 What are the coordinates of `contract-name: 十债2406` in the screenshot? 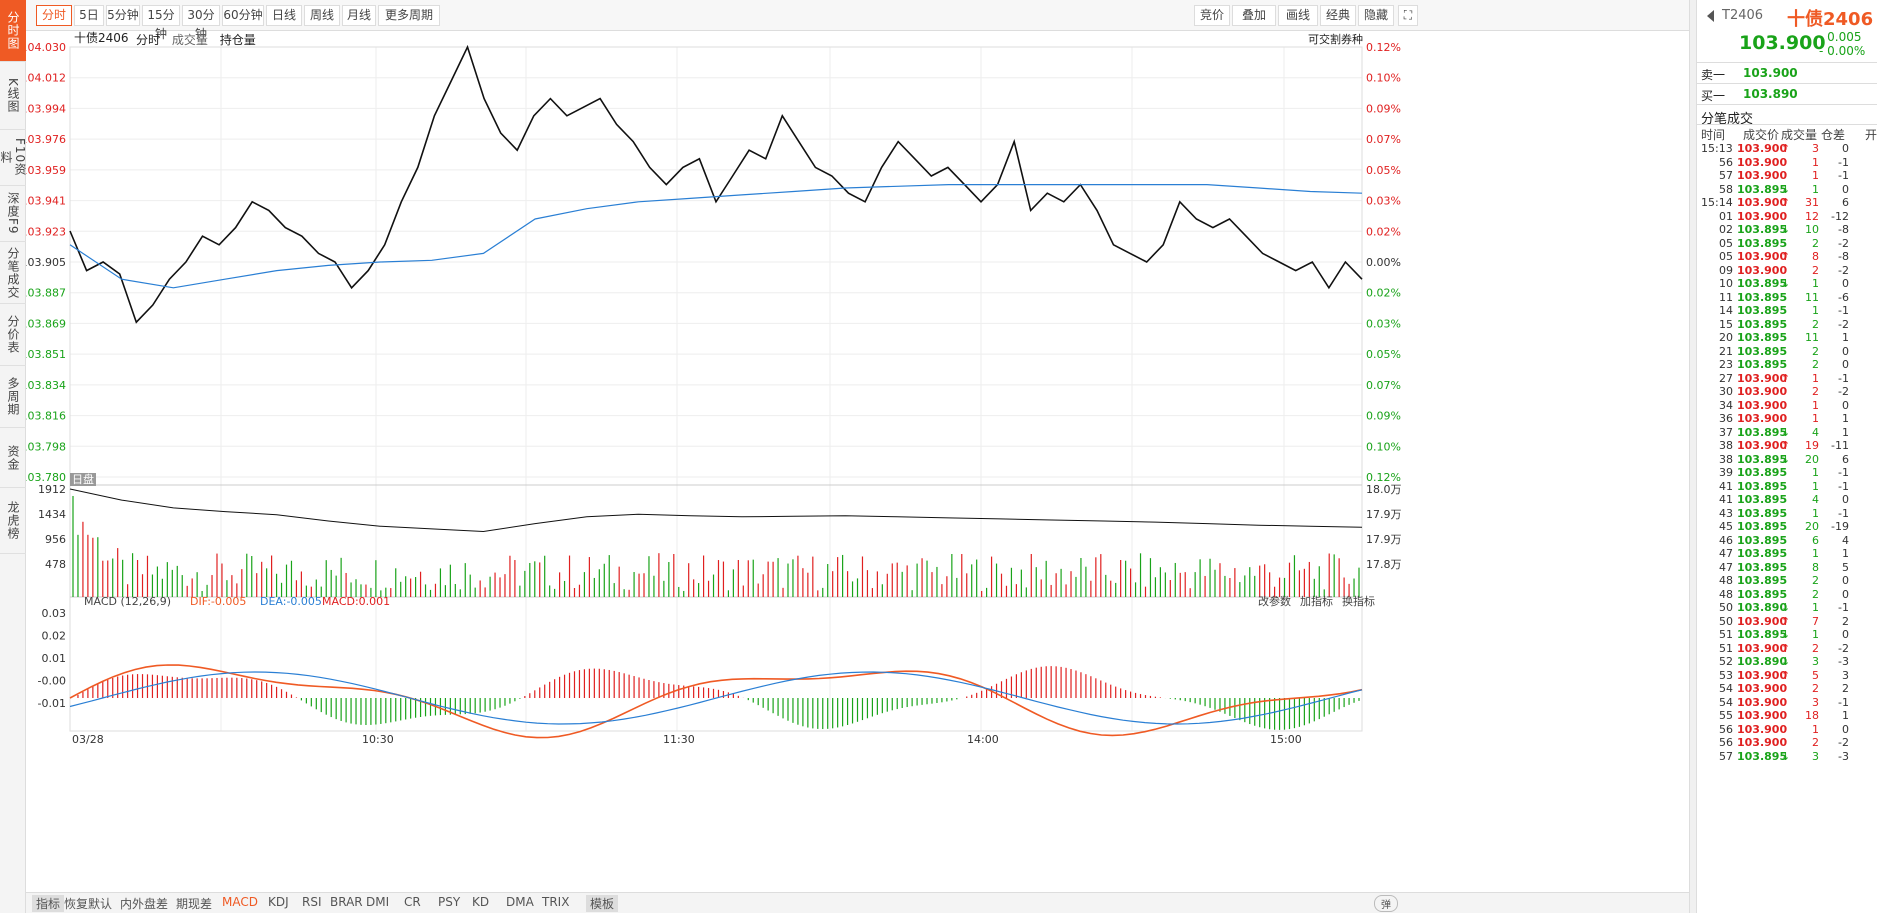 It's located at (1830, 19).